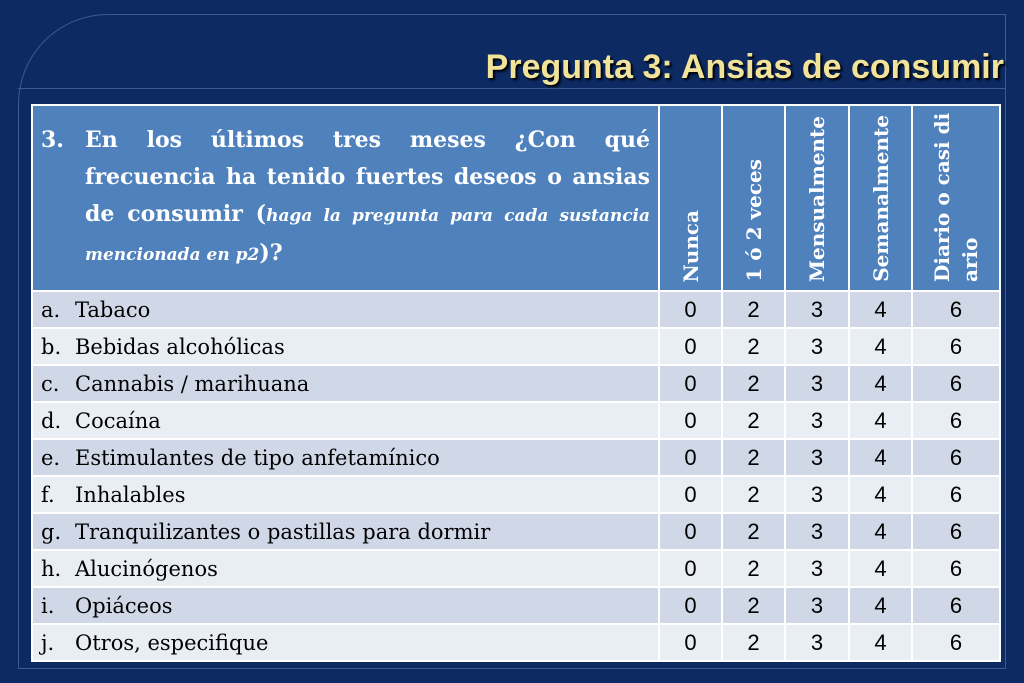 The width and height of the screenshot is (1024, 683). Describe the element at coordinates (690, 246) in the screenshot. I see `column-label: Nunca` at that location.